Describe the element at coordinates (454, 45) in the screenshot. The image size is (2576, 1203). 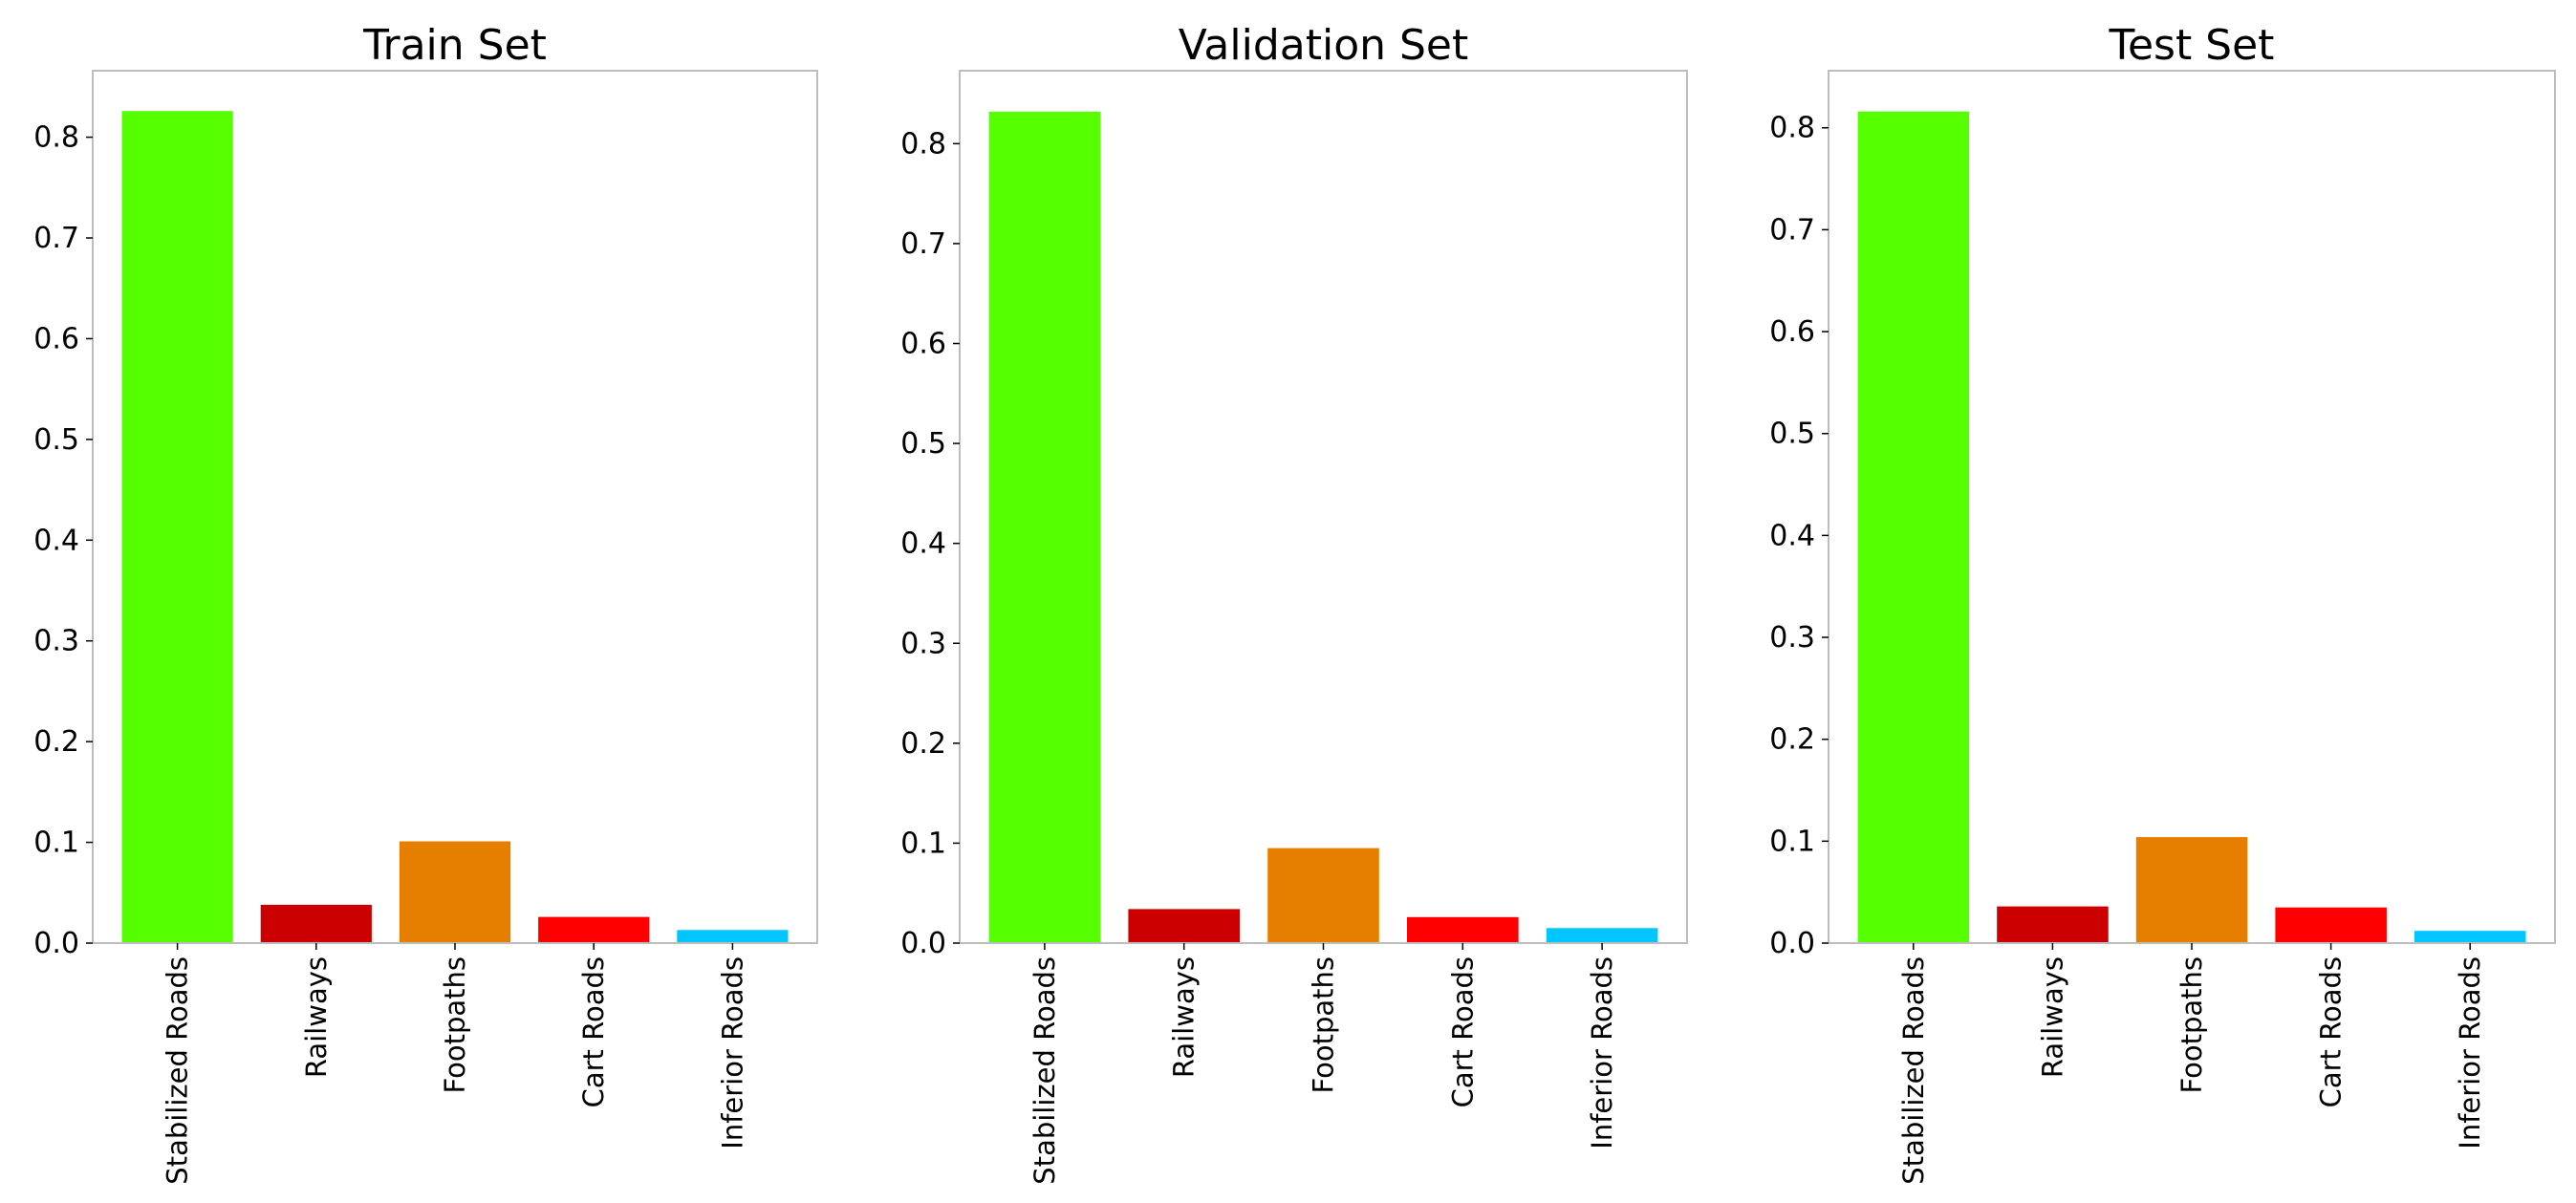
I see `chart-title: Train Set` at that location.